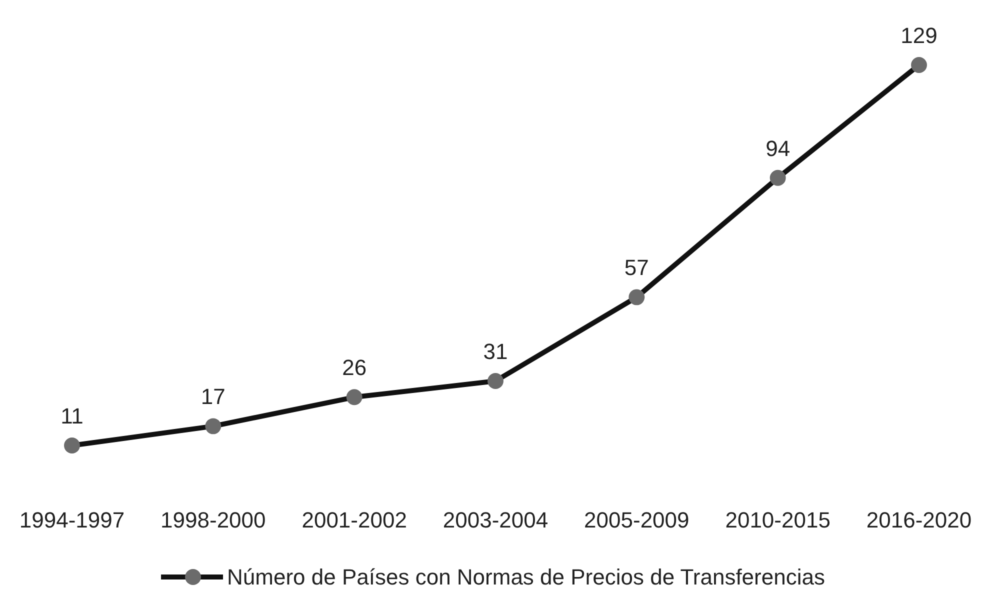  I want to click on x-tick-label: 2016-2020, so click(919, 520).